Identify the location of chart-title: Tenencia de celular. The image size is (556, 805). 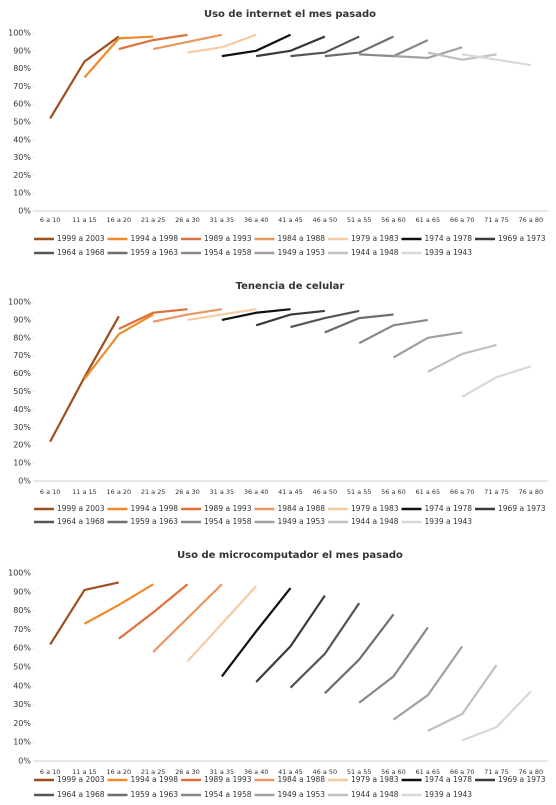
(290, 286).